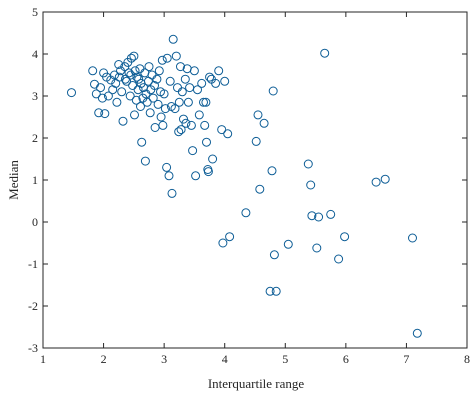 This screenshot has width=472, height=396. What do you see at coordinates (256, 383) in the screenshot?
I see `x-axis-label: Interquartile range` at bounding box center [256, 383].